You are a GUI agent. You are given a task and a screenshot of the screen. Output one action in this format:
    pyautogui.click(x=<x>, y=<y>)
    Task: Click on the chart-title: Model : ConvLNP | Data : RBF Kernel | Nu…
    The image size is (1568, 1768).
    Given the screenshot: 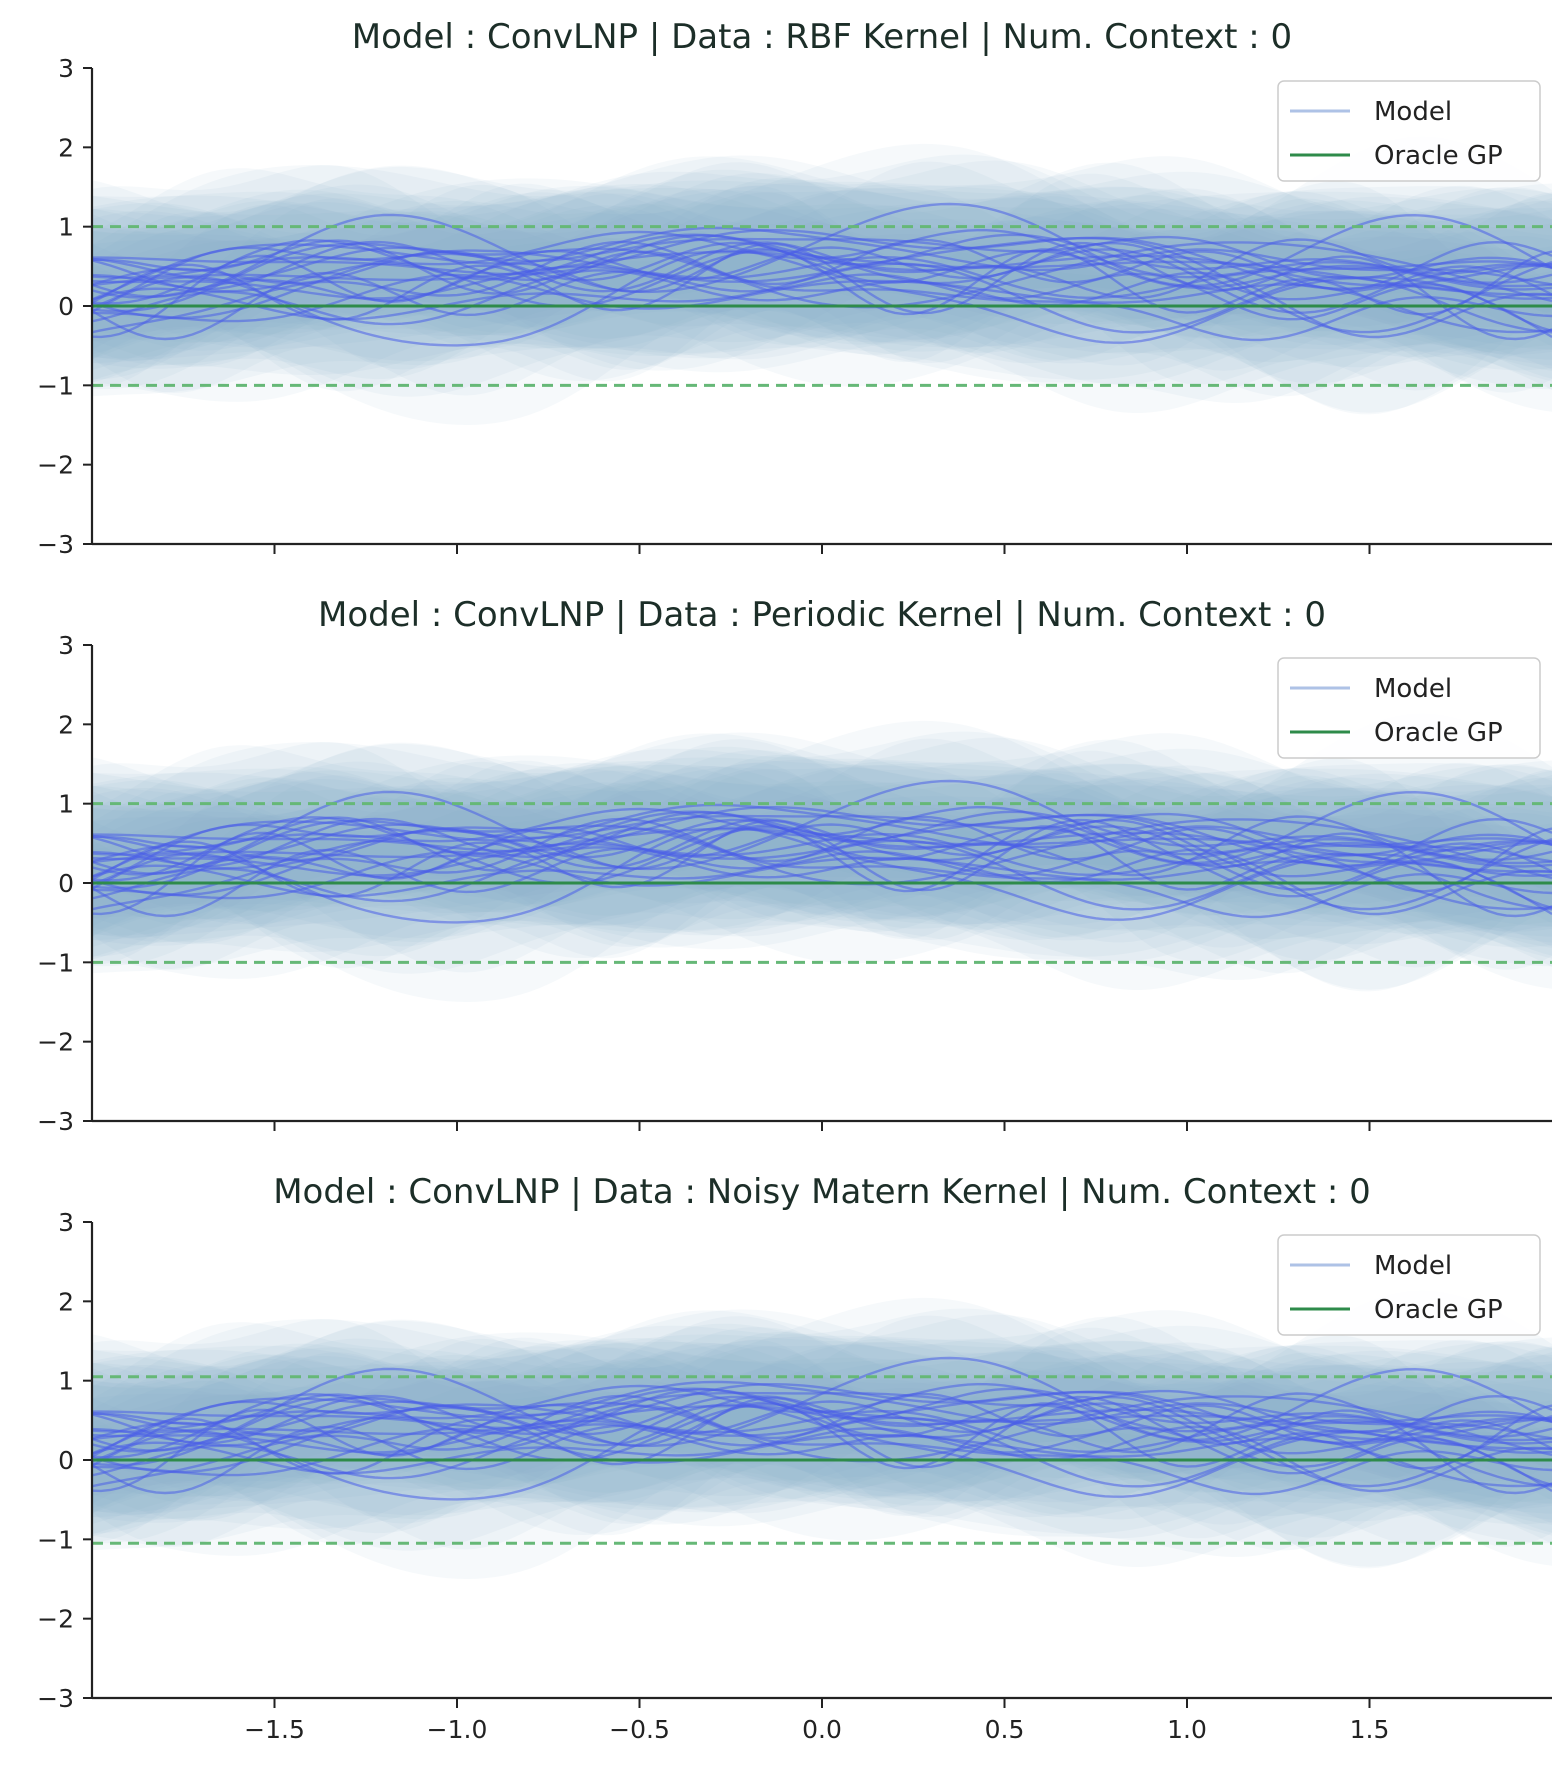 What is the action you would take?
    pyautogui.click(x=822, y=37)
    